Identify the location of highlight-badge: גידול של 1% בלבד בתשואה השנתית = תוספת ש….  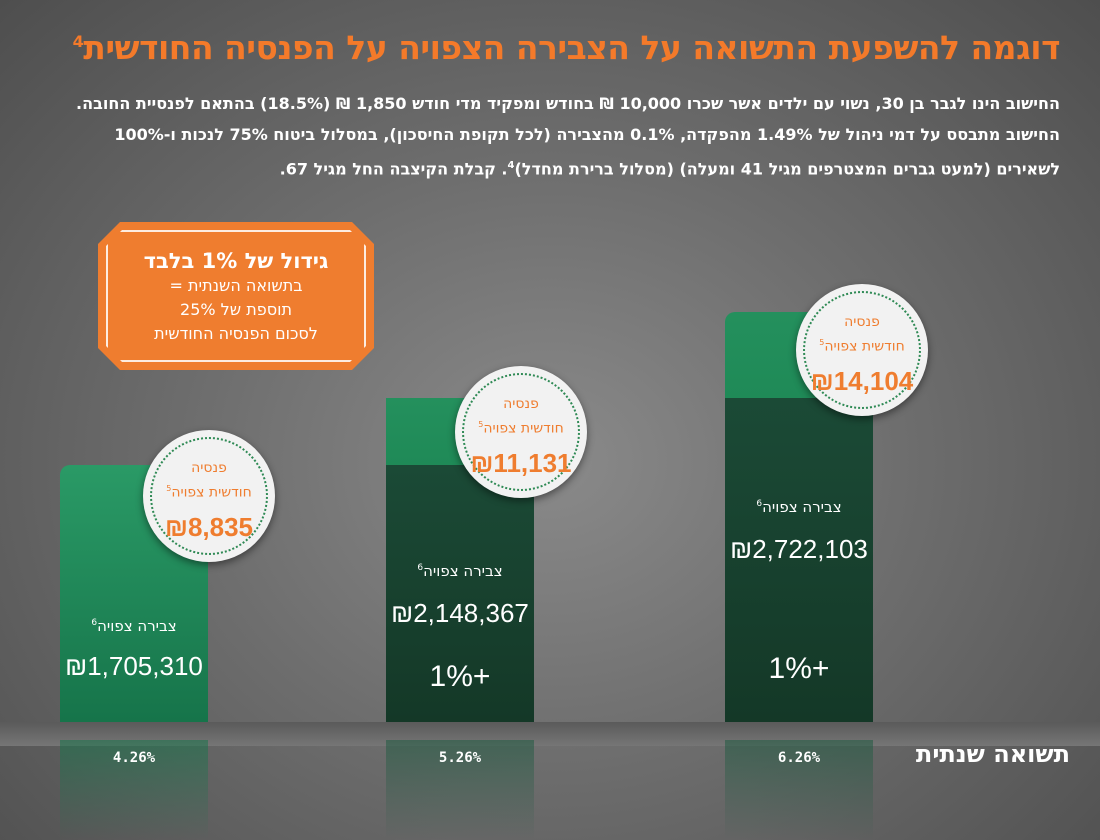
(236, 296).